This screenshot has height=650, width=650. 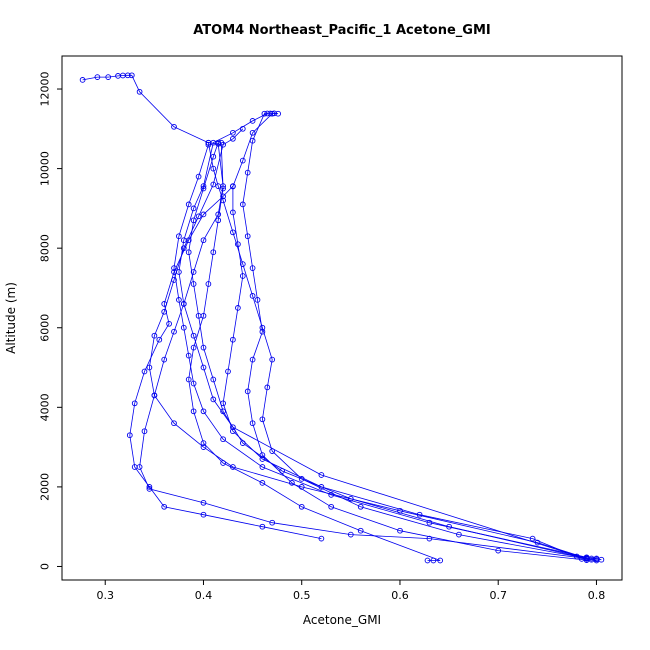 What do you see at coordinates (11, 318) in the screenshot?
I see `y-axis-label: Altitude (m)` at bounding box center [11, 318].